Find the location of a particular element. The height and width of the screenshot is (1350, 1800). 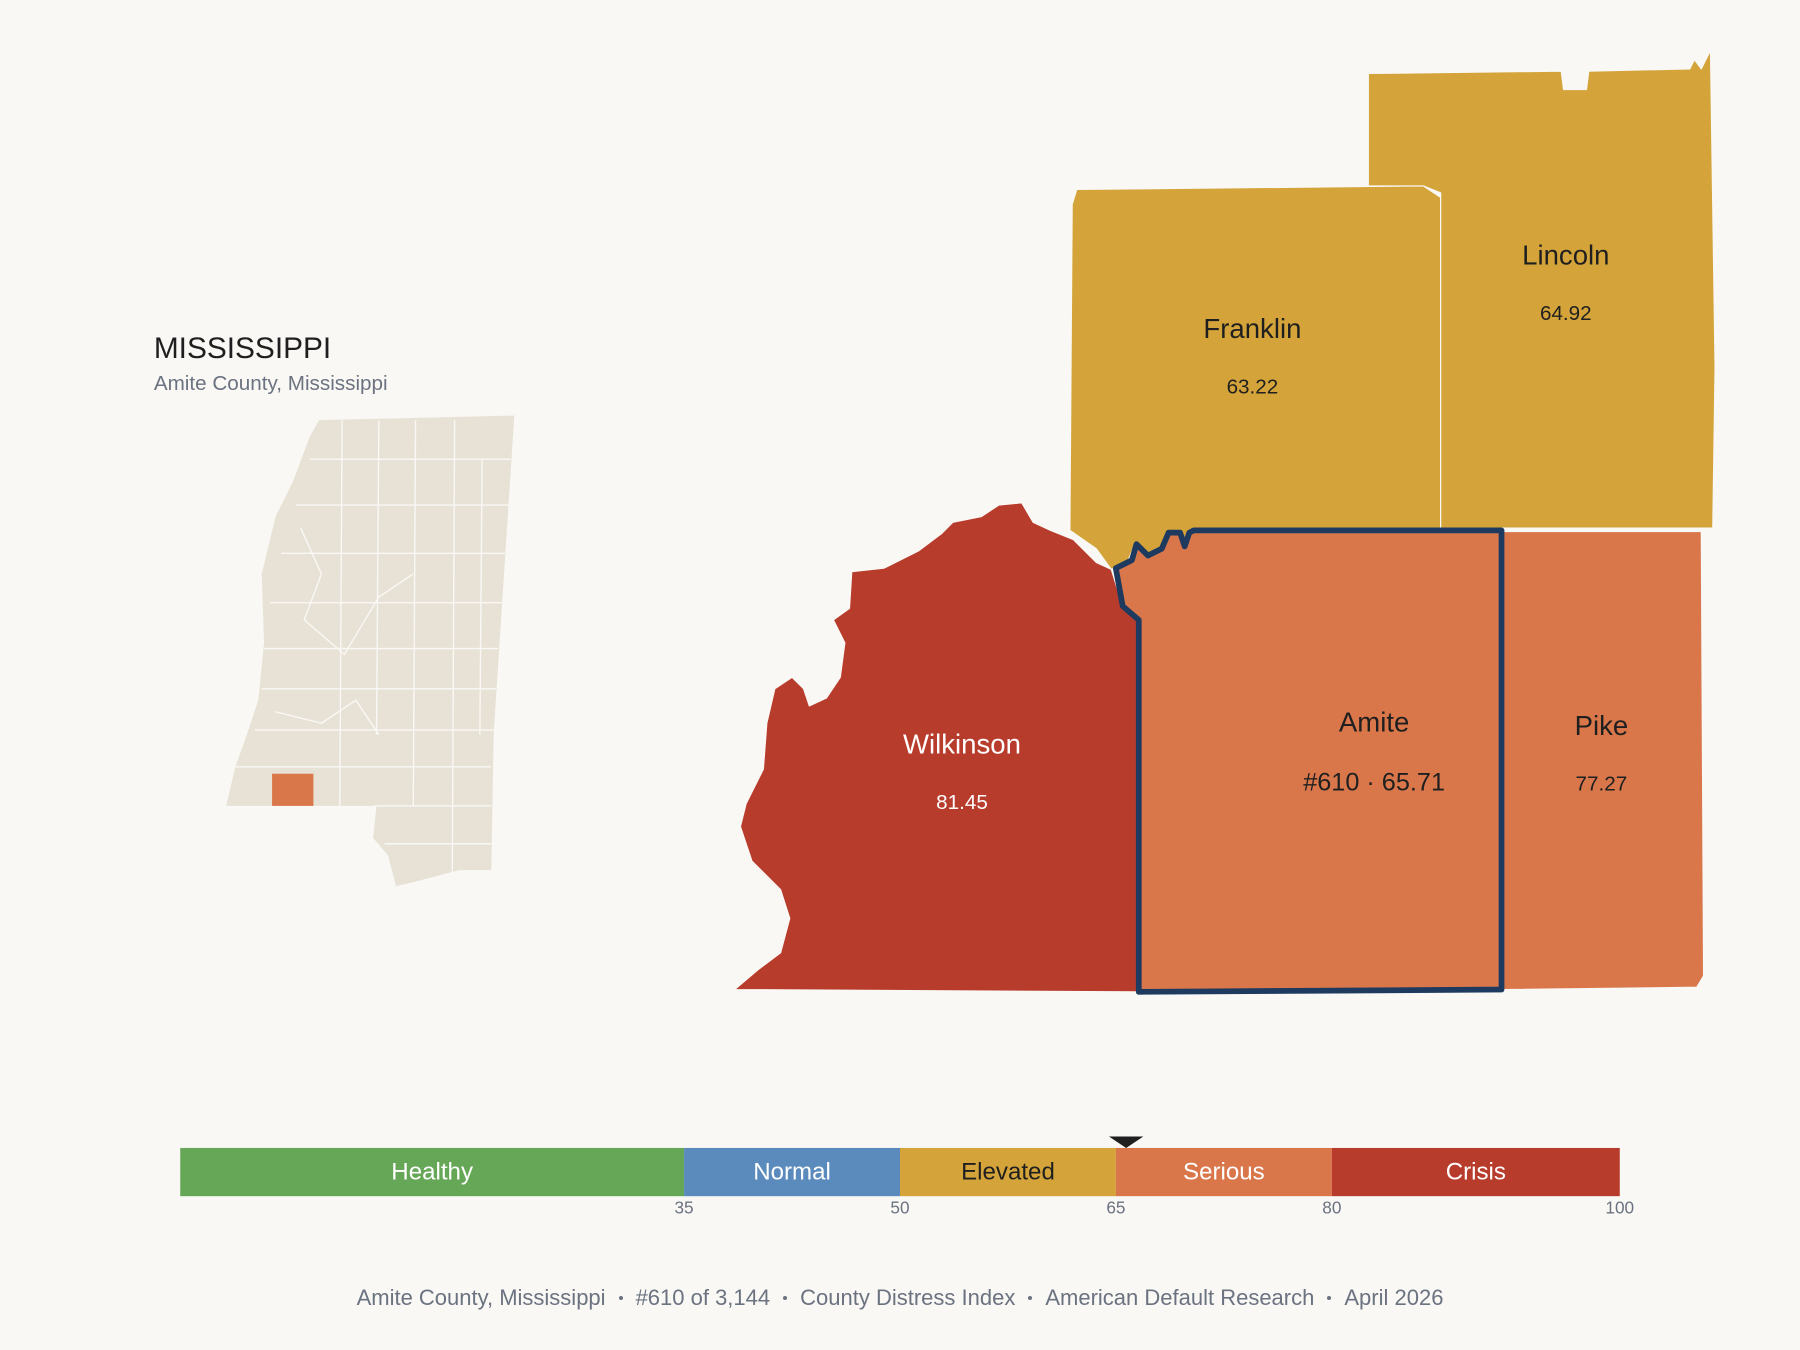

county-value: 77.27 is located at coordinates (1602, 784).